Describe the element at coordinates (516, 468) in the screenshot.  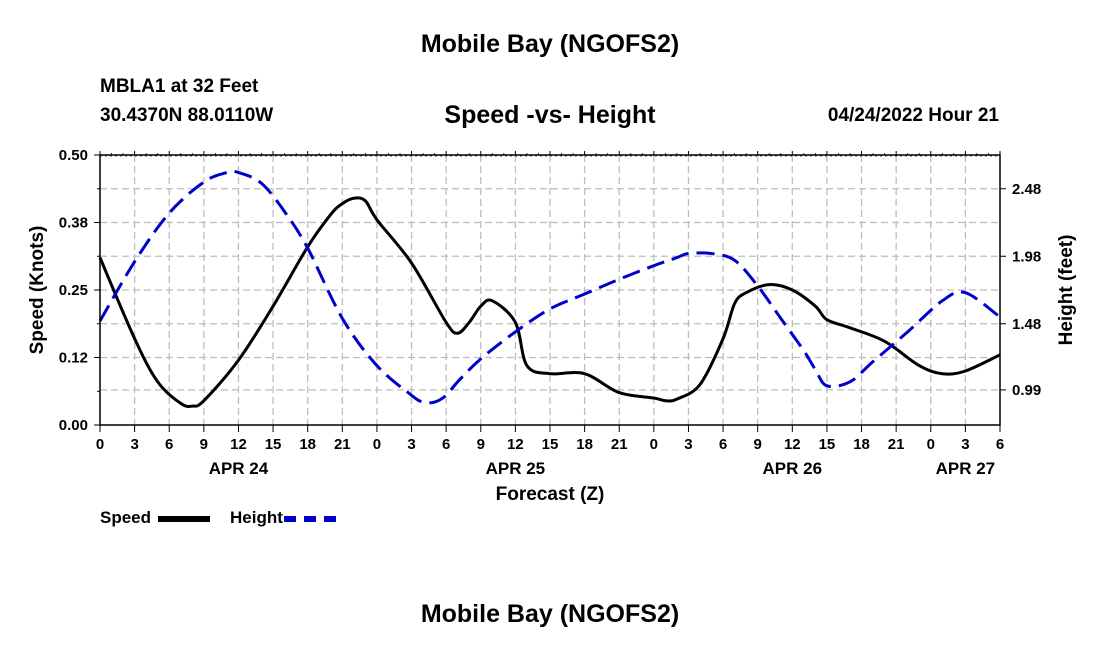
I see `date-label: APR 25` at that location.